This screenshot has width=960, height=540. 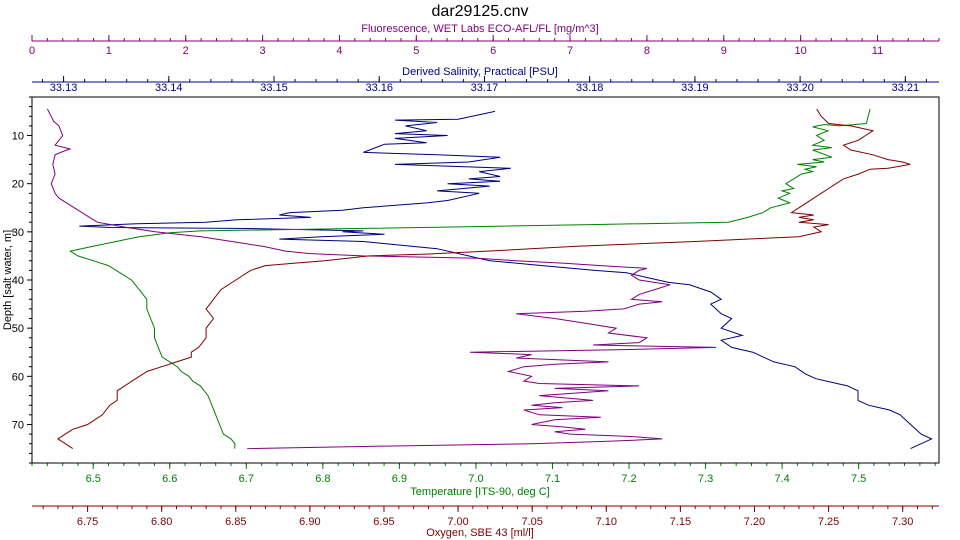 I want to click on tick-label-fluorescence: 9, so click(x=724, y=51).